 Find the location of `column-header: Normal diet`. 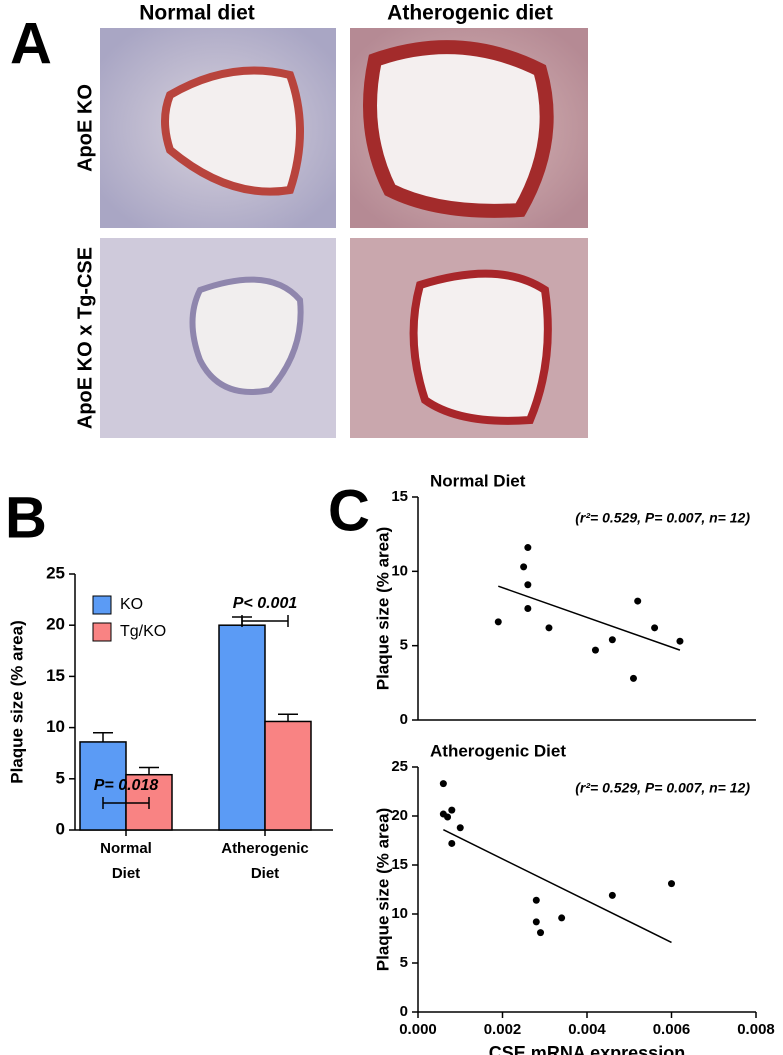

column-header: Normal diet is located at coordinates (197, 13).